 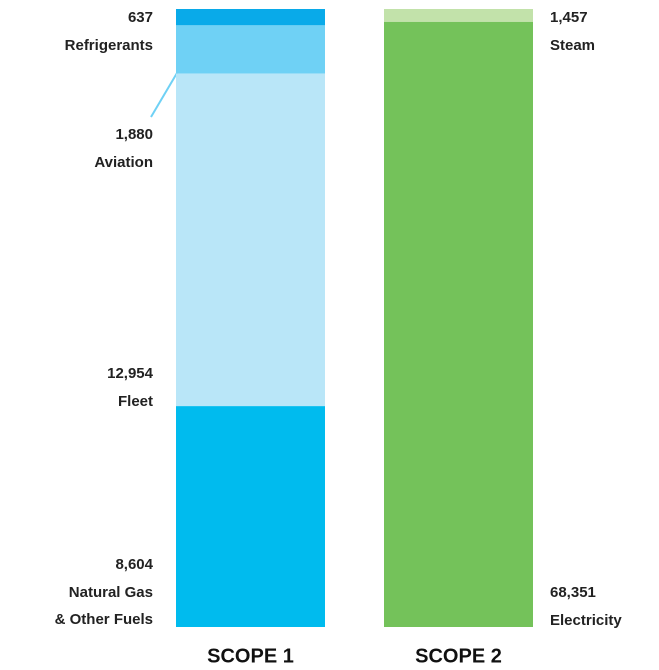 I want to click on category-label: SCOPE 2, so click(x=458, y=656).